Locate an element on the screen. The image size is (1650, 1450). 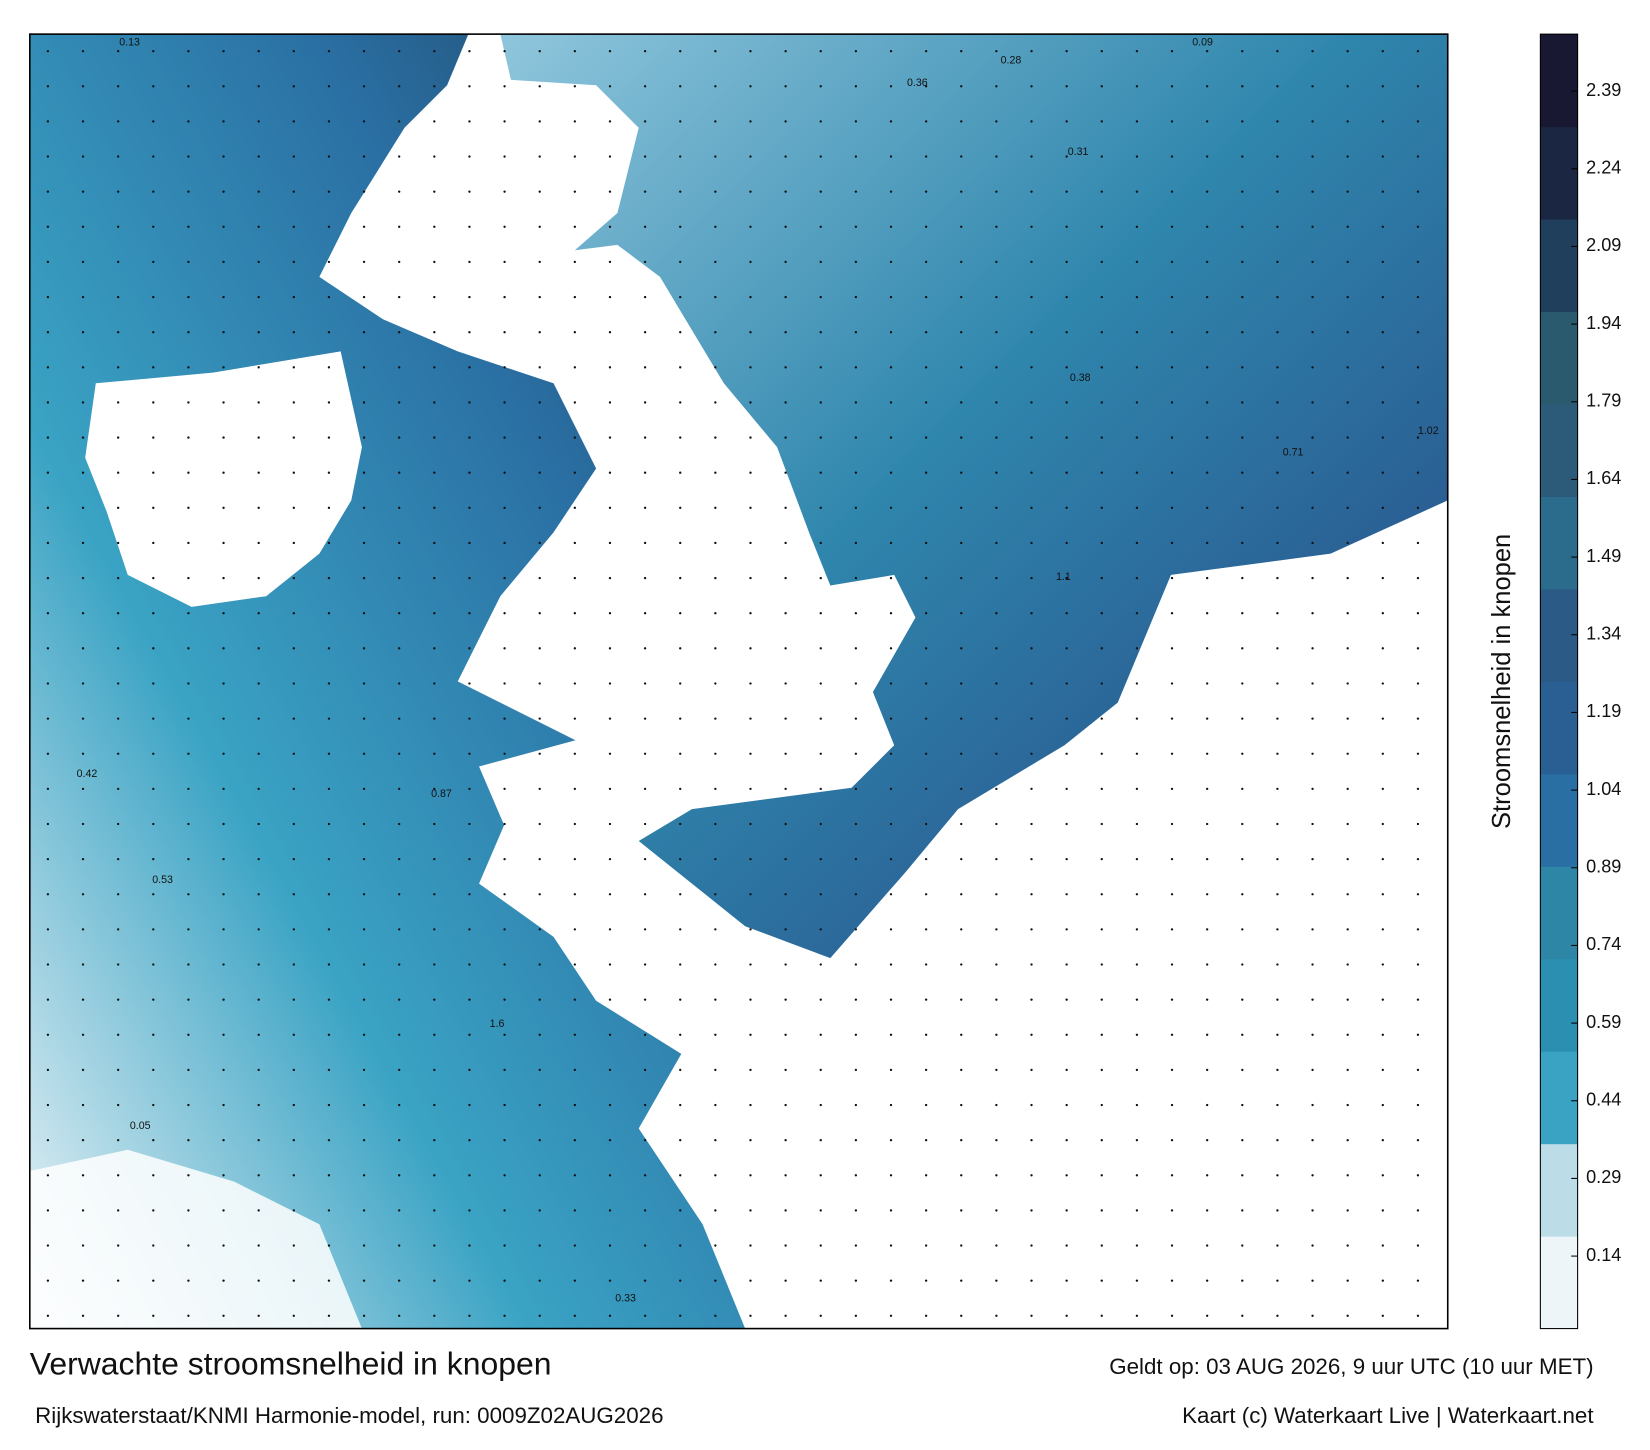
colorbar-tick-label: 0.29 is located at coordinates (1603, 1177).